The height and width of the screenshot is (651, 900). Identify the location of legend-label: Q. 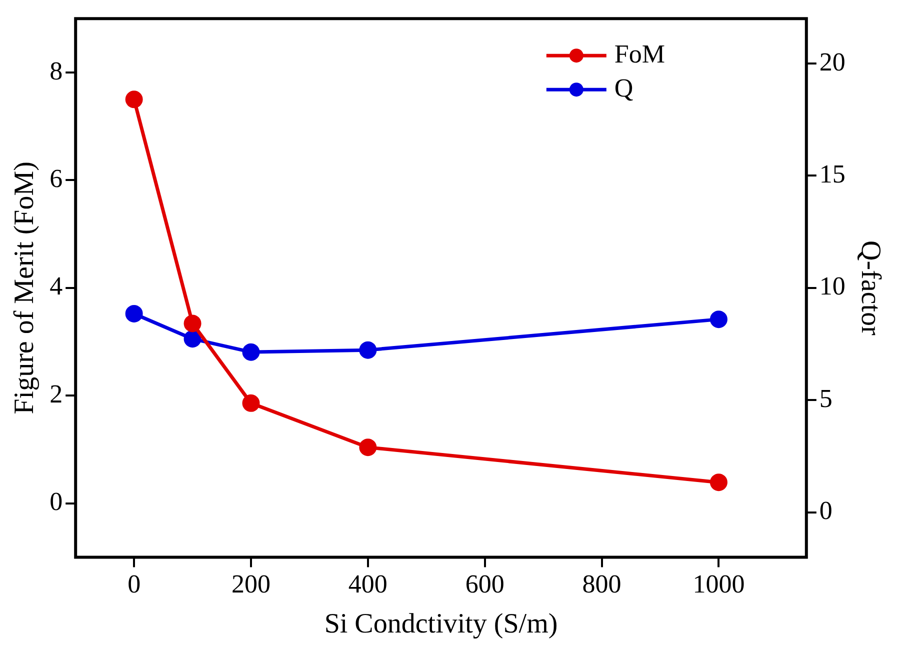
(624, 87).